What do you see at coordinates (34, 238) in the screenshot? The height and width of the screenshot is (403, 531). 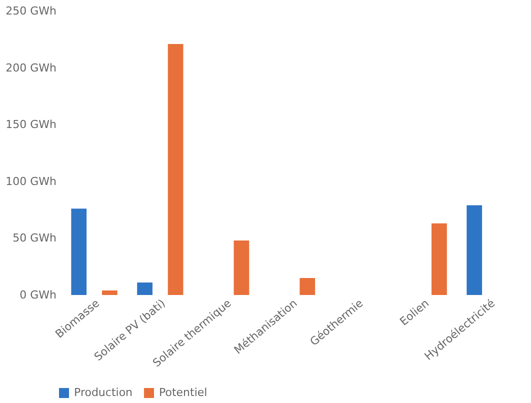 I see `y-tick-label: 50 GWh` at bounding box center [34, 238].